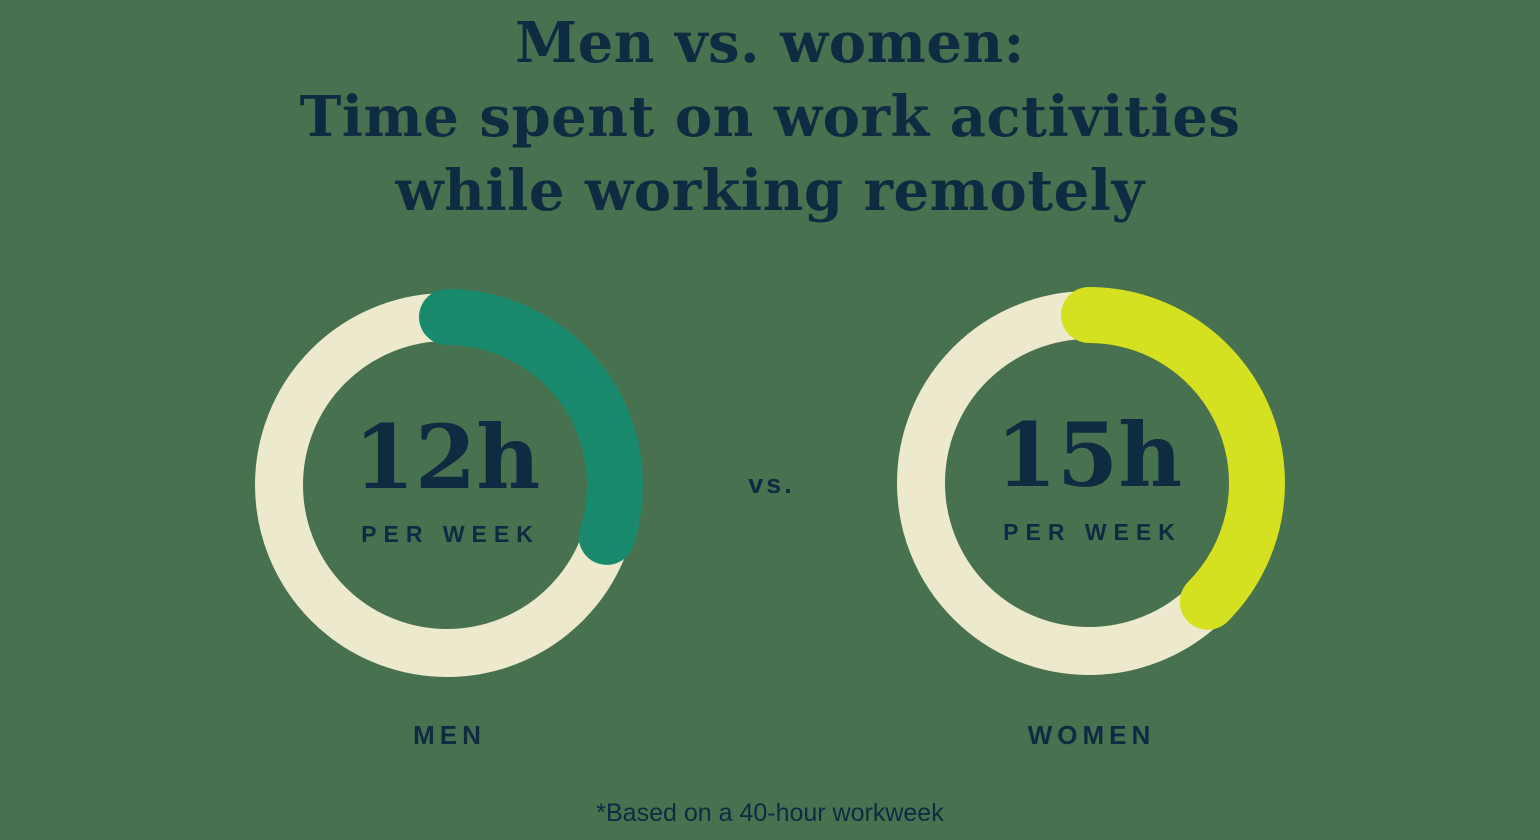 The image size is (1540, 840). What do you see at coordinates (770, 191) in the screenshot?
I see `chart-title-line-3: while working remotely` at bounding box center [770, 191].